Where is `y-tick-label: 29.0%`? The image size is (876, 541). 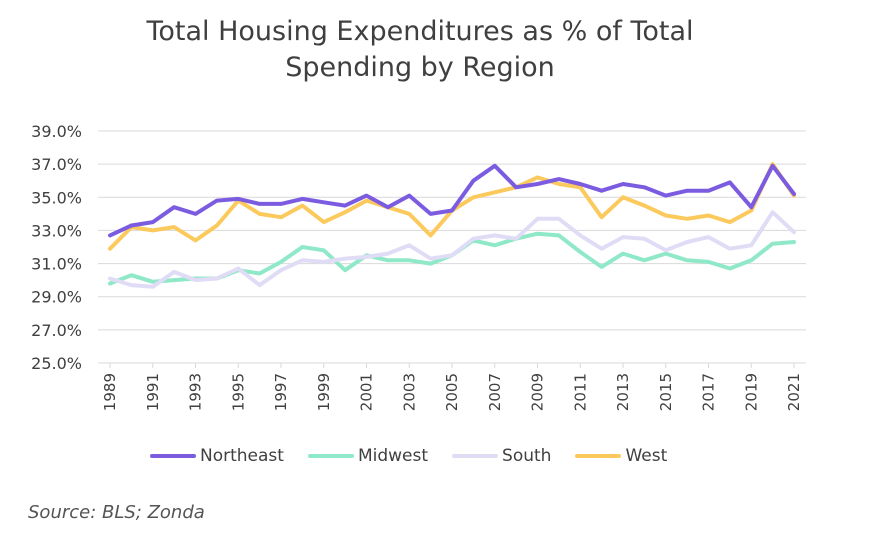 y-tick-label: 29.0% is located at coordinates (56, 297).